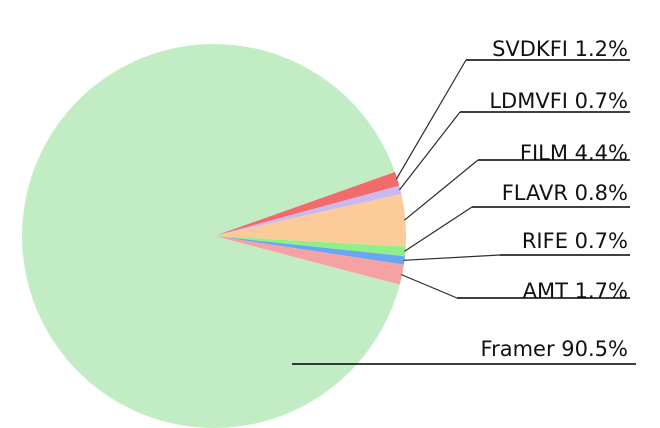  I want to click on pie-label-amt: AMT 1.7%, so click(575, 291).